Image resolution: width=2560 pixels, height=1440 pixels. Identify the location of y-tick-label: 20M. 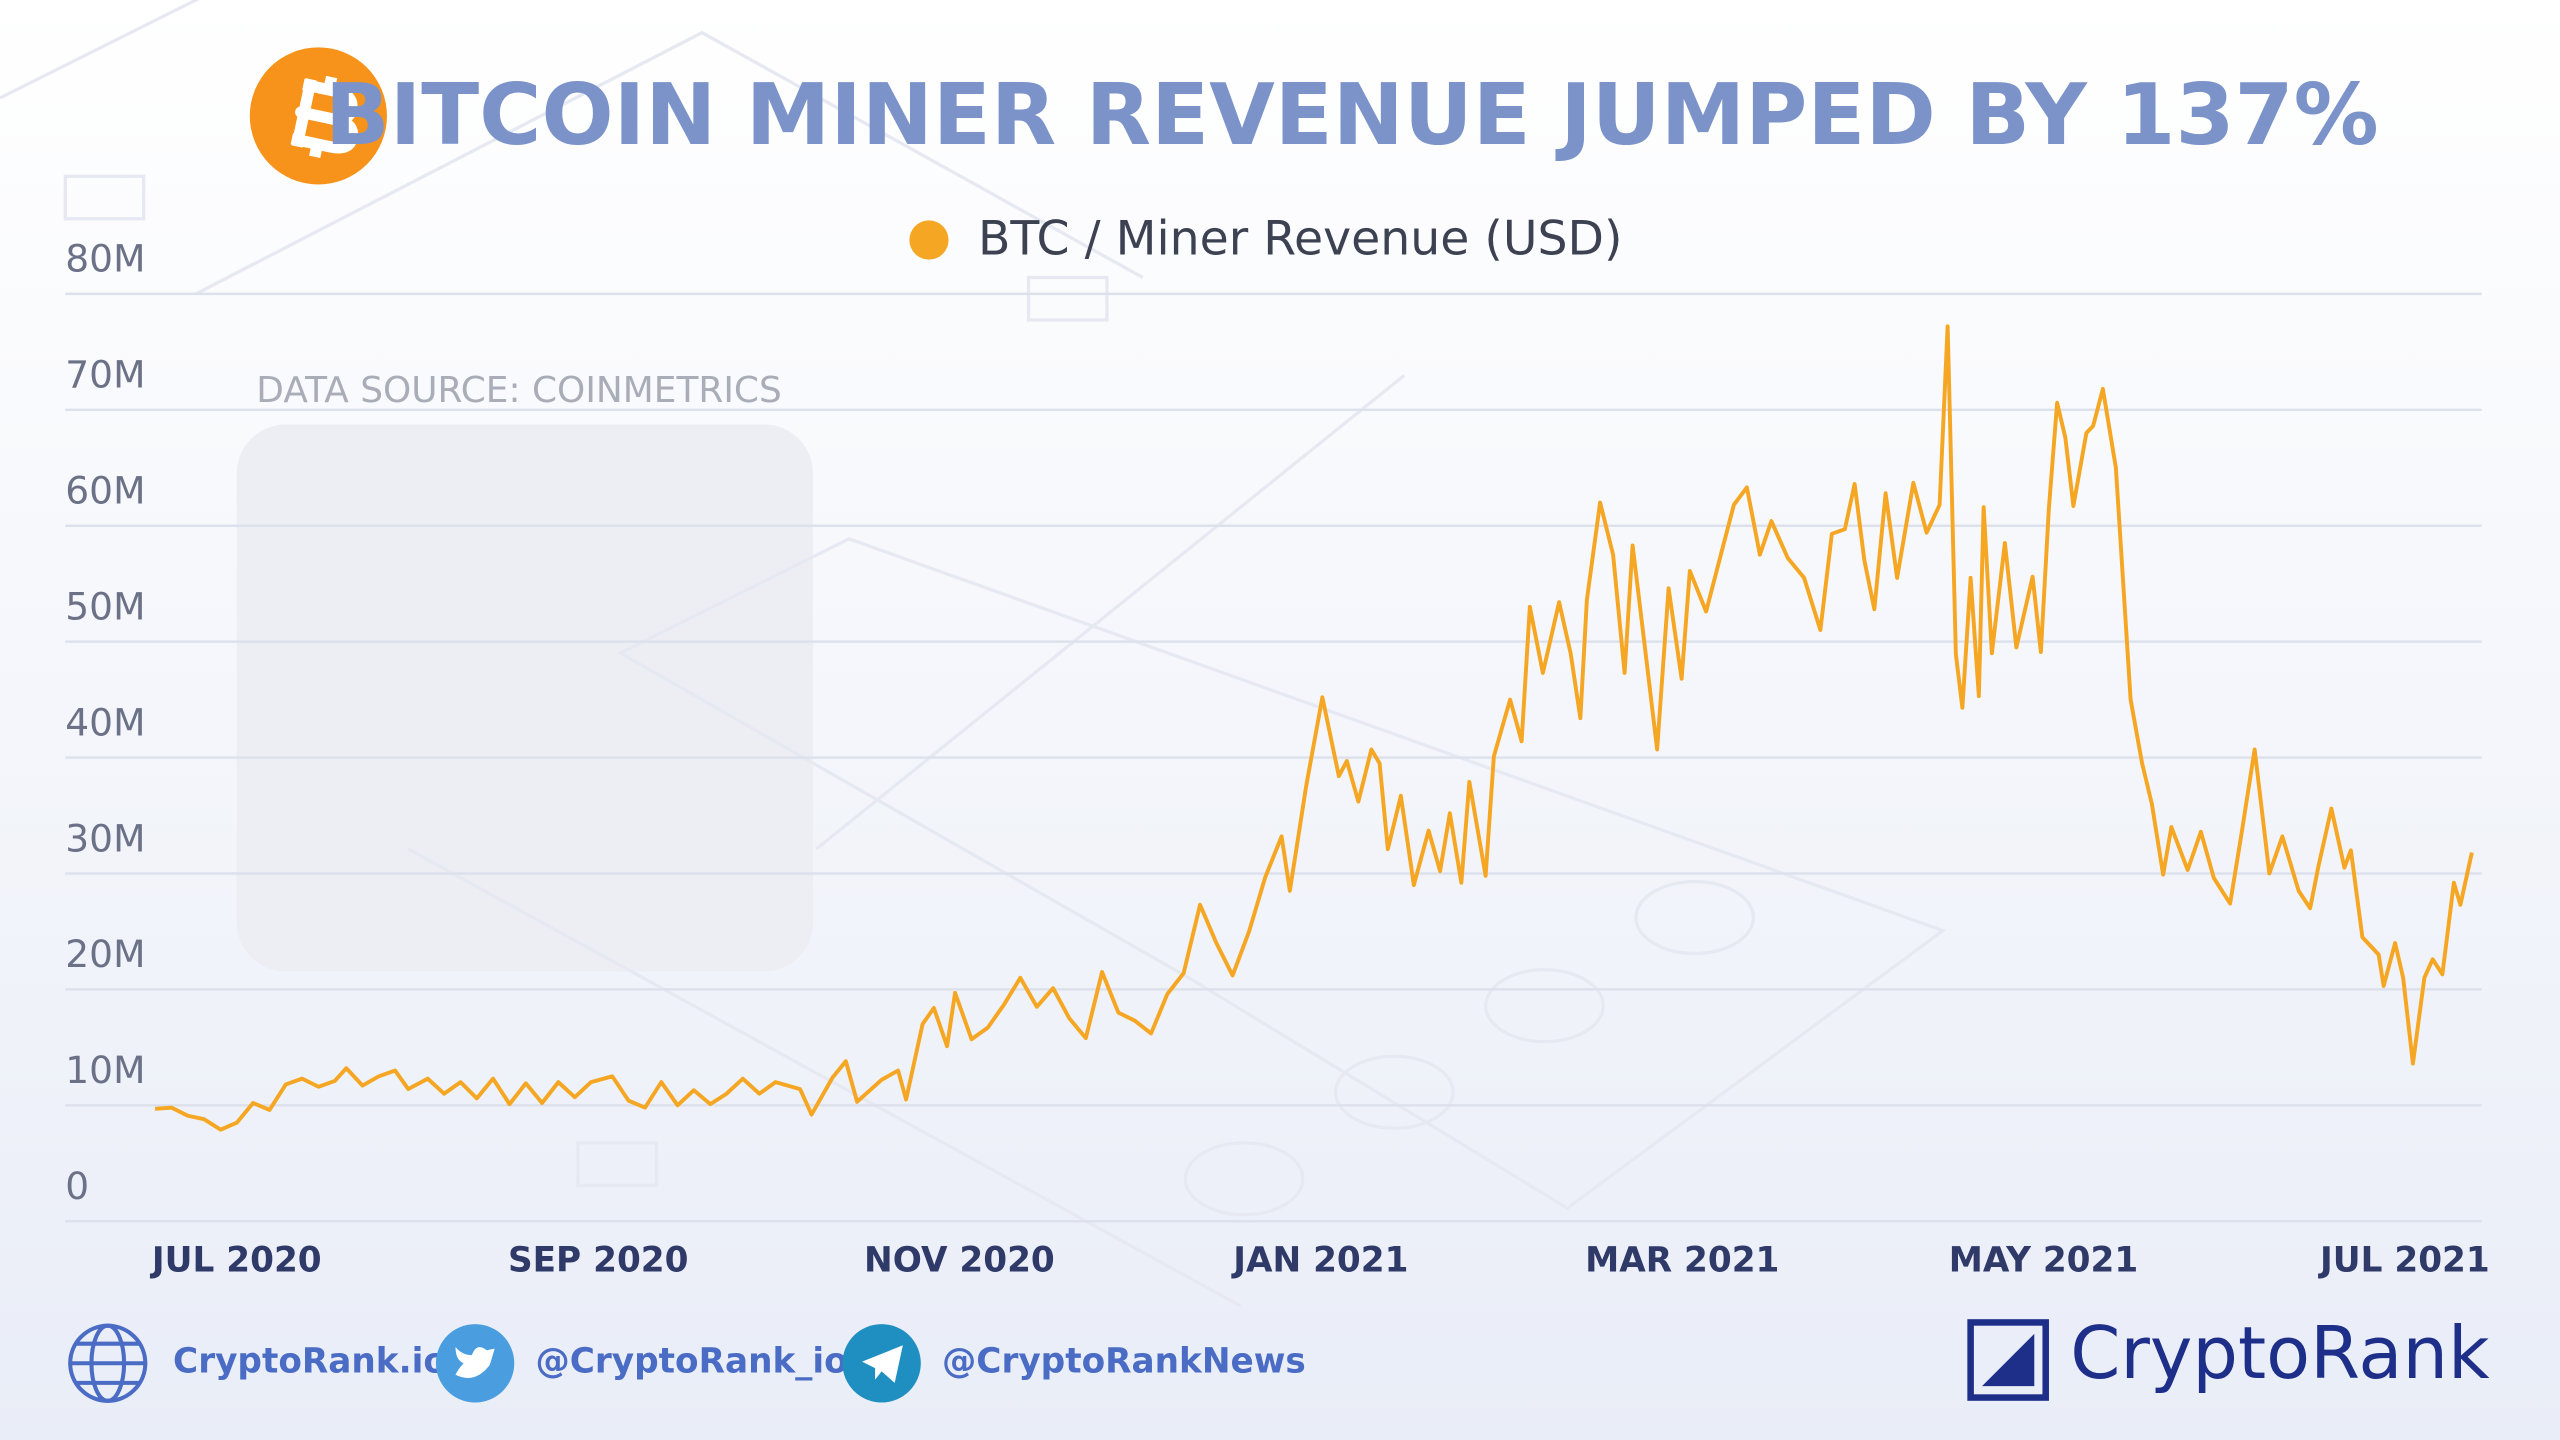
(105, 954).